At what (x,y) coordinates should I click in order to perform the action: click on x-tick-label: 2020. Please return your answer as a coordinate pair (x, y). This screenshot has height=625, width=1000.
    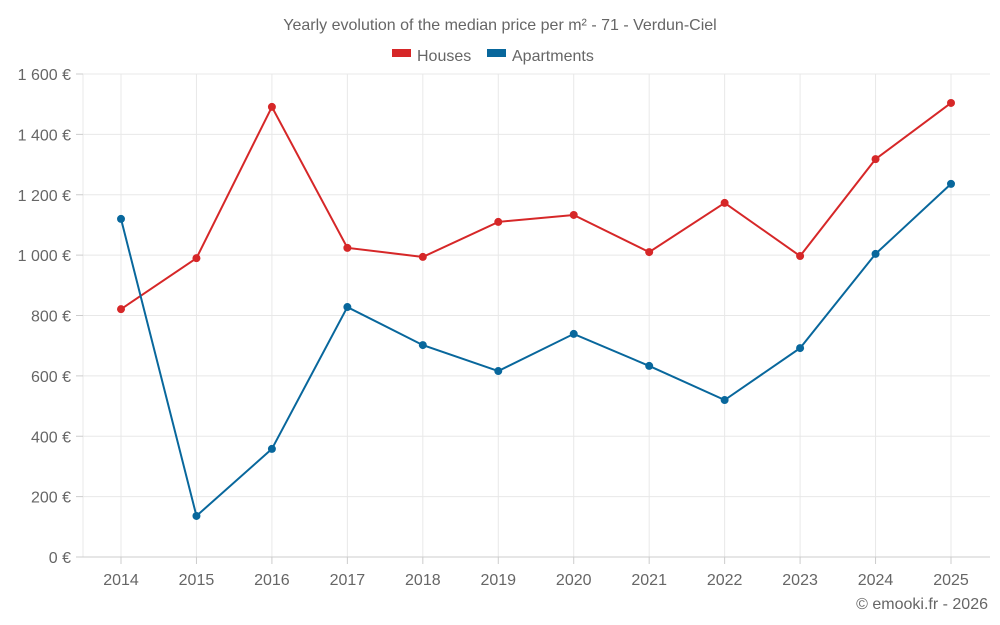
    Looking at the image, I should click on (574, 580).